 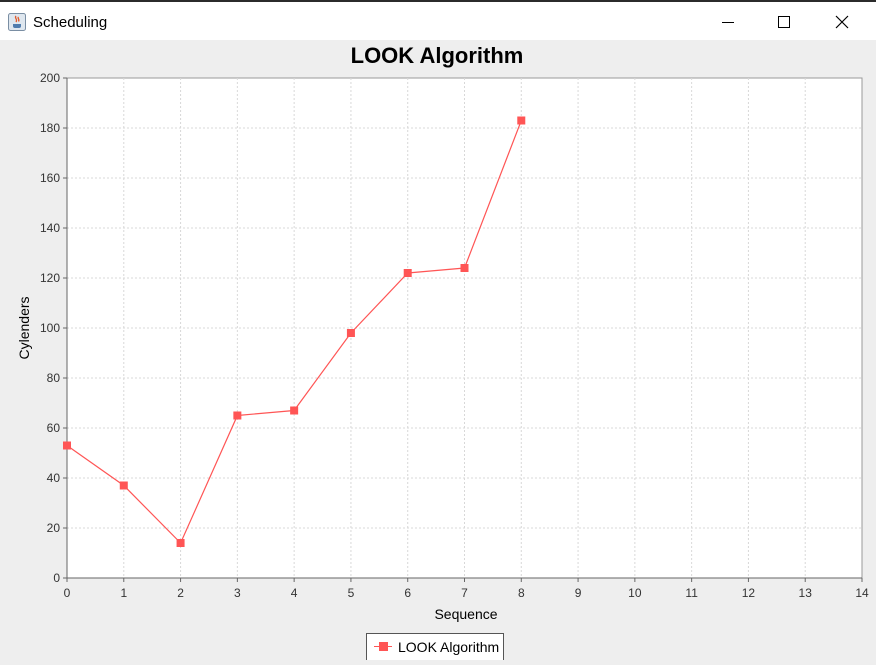 I want to click on x-tick-label: 1, so click(x=123, y=593).